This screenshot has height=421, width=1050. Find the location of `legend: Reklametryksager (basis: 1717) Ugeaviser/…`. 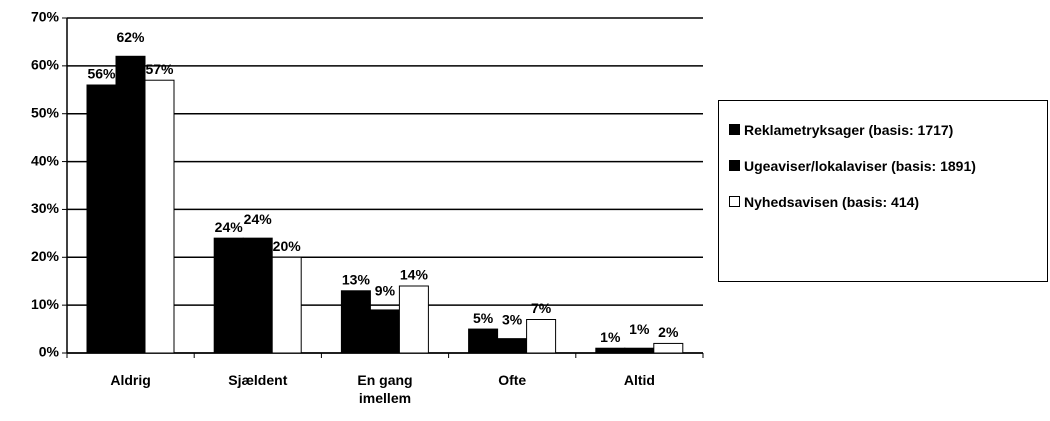

legend: Reklametryksager (basis: 1717) Ugeaviser/… is located at coordinates (883, 191).